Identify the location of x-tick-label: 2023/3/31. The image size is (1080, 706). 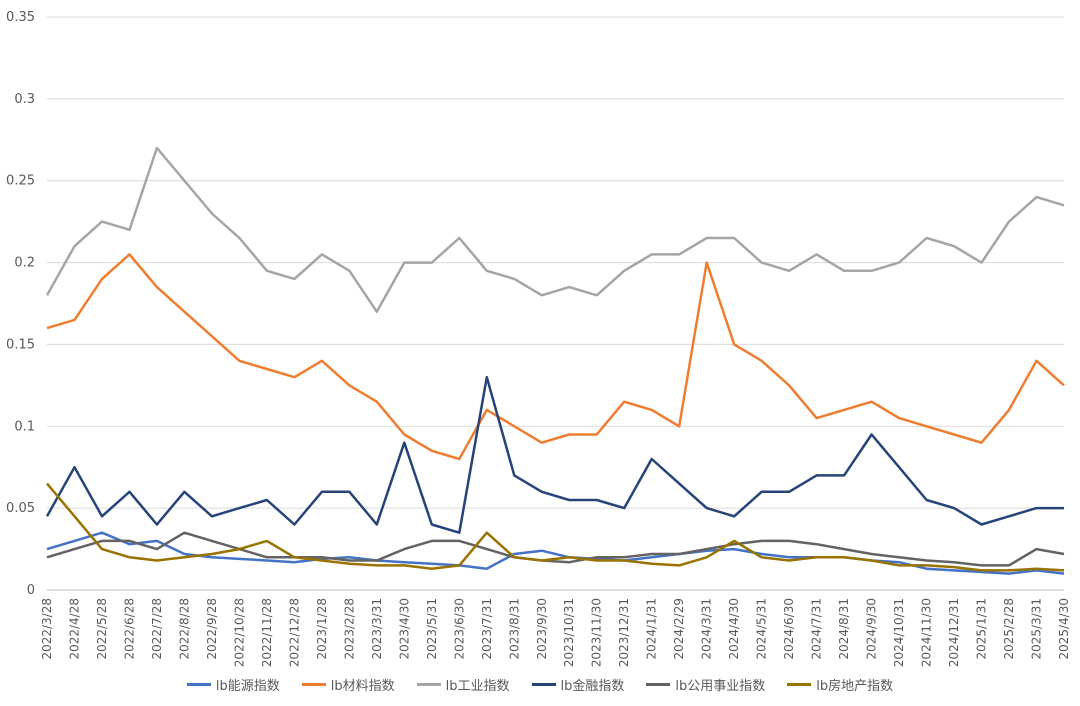
(377, 629).